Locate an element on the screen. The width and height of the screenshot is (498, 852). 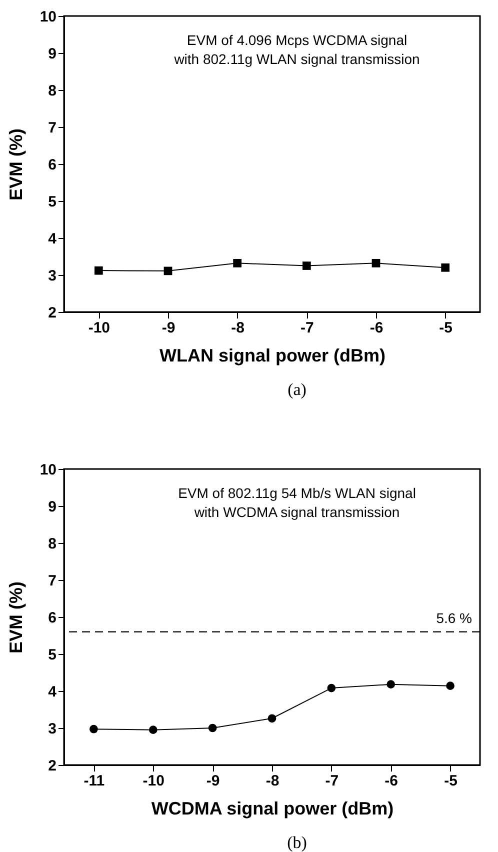
annotation: EVM of 4.096 Mcps WCDMA signal with 802.11g WLAN signal transmission is located at coordinates (296, 49).